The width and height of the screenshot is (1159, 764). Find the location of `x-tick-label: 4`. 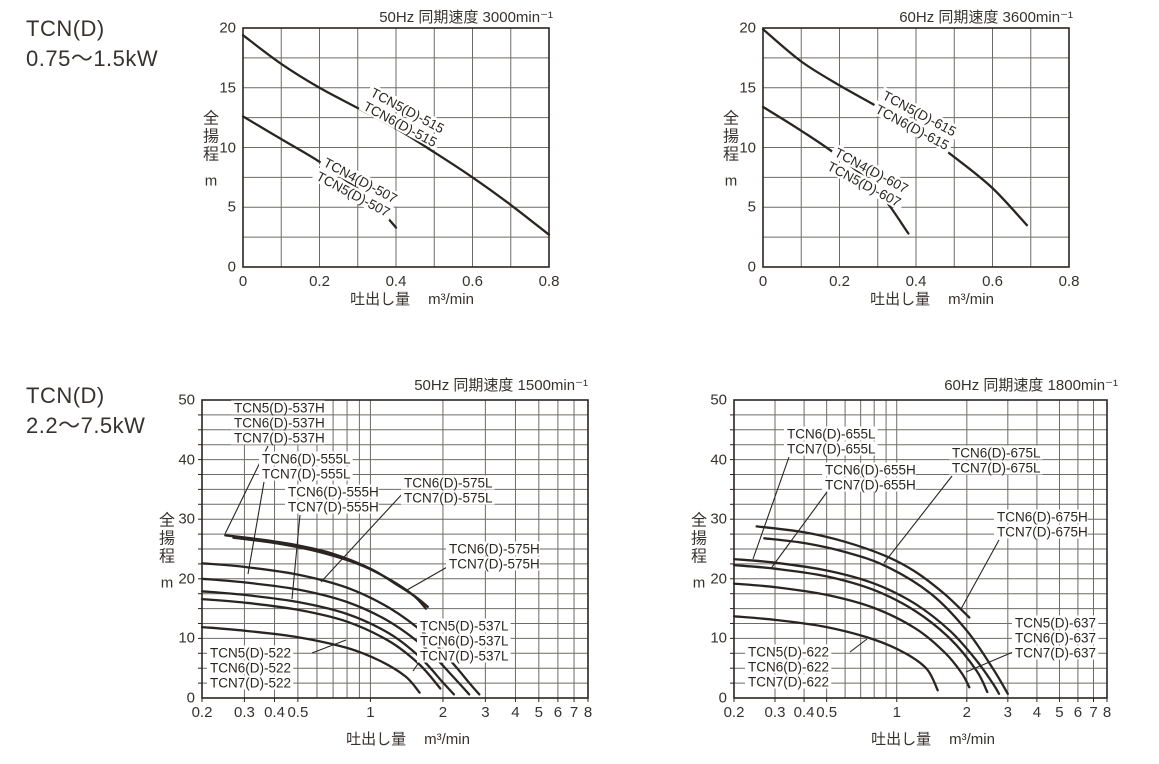

x-tick-label: 4 is located at coordinates (515, 712).